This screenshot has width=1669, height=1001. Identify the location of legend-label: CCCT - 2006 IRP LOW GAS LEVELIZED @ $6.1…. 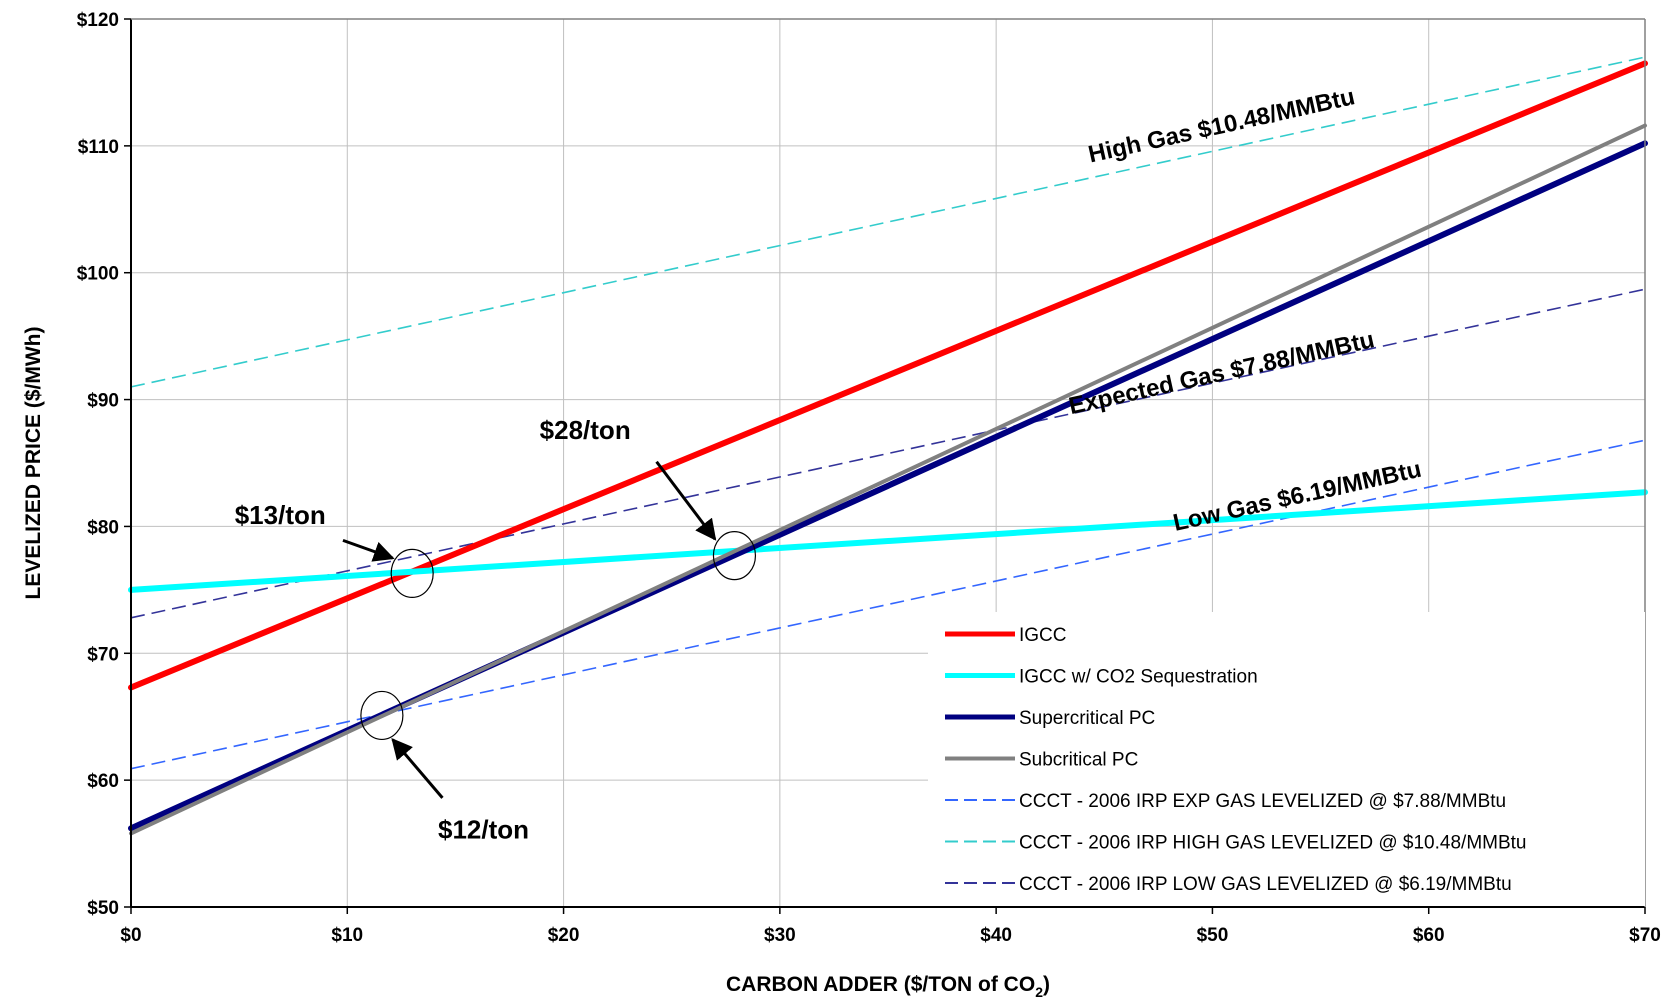
(1265, 884).